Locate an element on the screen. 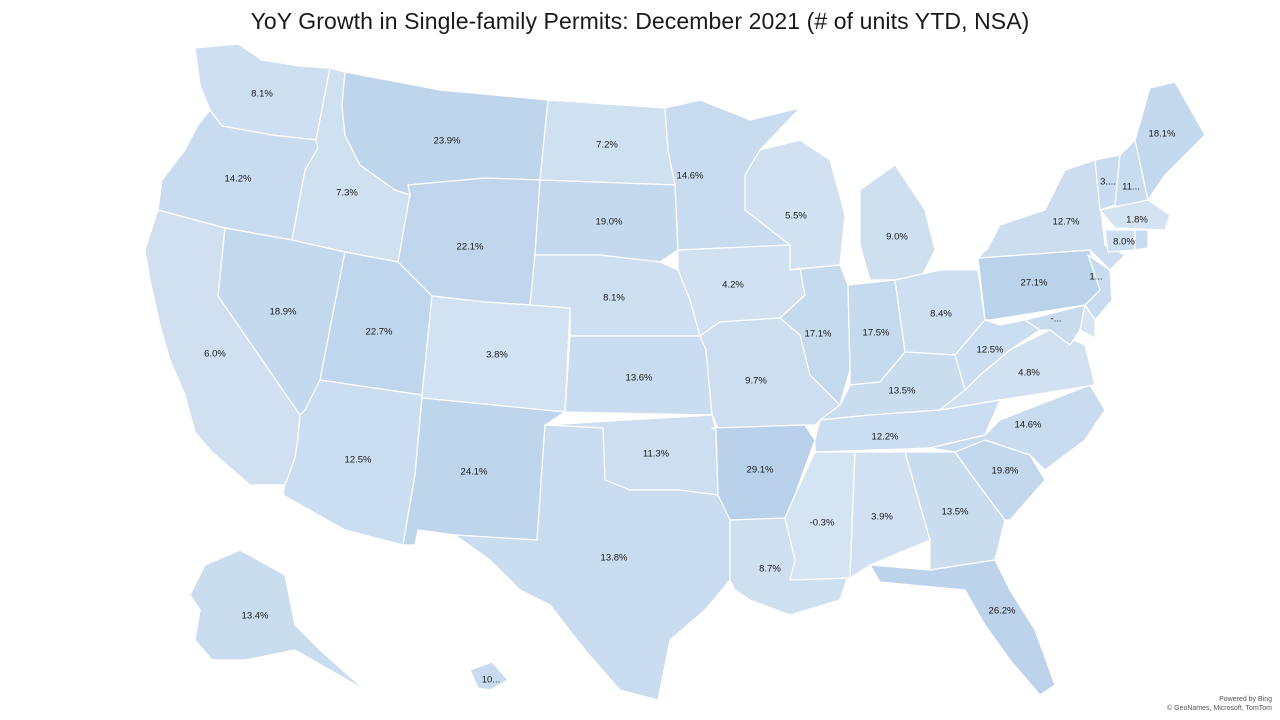  state-ma is located at coordinates (1135, 215).